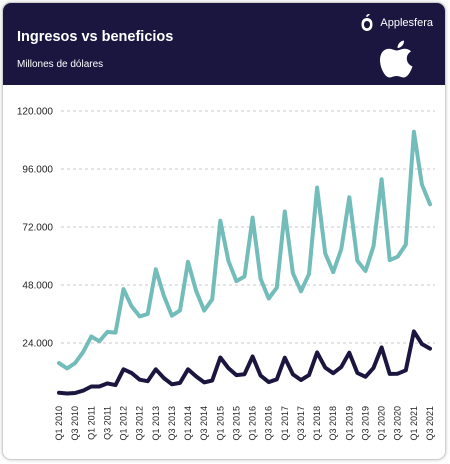 This screenshot has height=464, width=450. Describe the element at coordinates (188, 423) in the screenshot. I see `x-tick-label: Q1 2014` at that location.